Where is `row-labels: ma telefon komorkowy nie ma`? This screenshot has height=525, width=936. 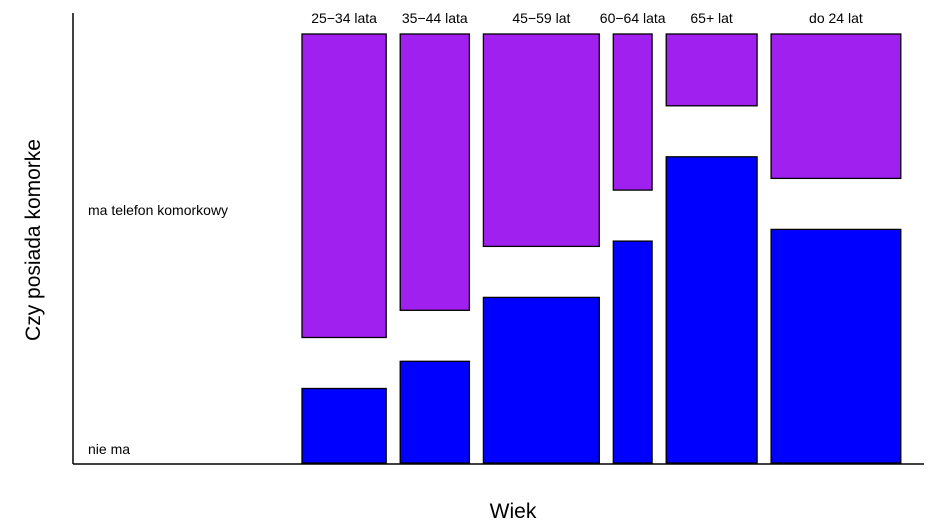 row-labels: ma telefon komorkowy nie ma is located at coordinates (158, 329).